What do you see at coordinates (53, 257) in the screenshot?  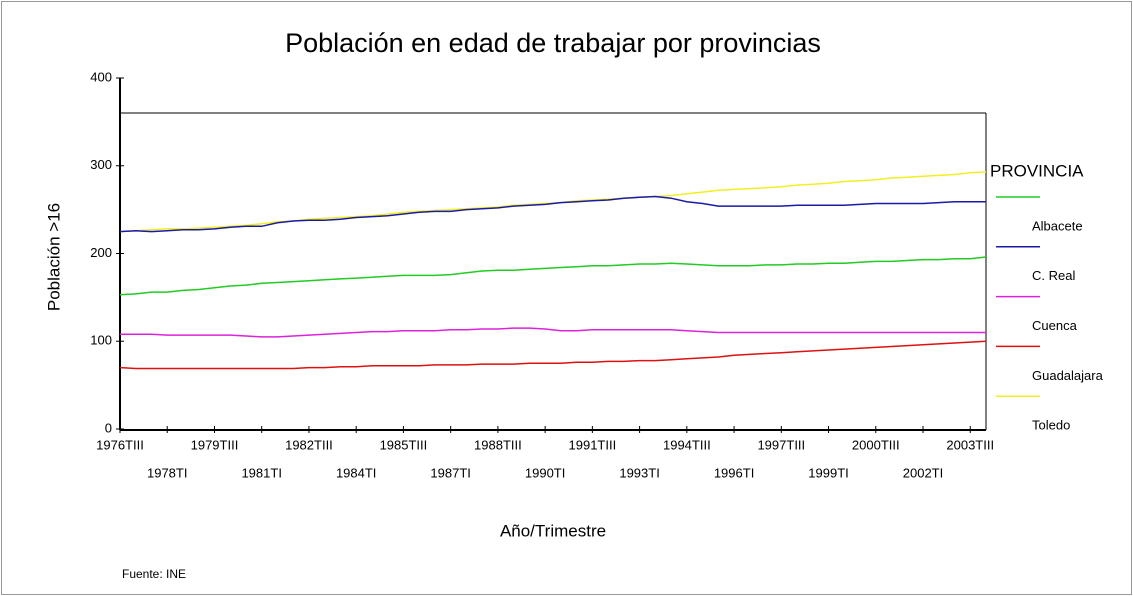 I see `y-axis-label: Población >16` at bounding box center [53, 257].